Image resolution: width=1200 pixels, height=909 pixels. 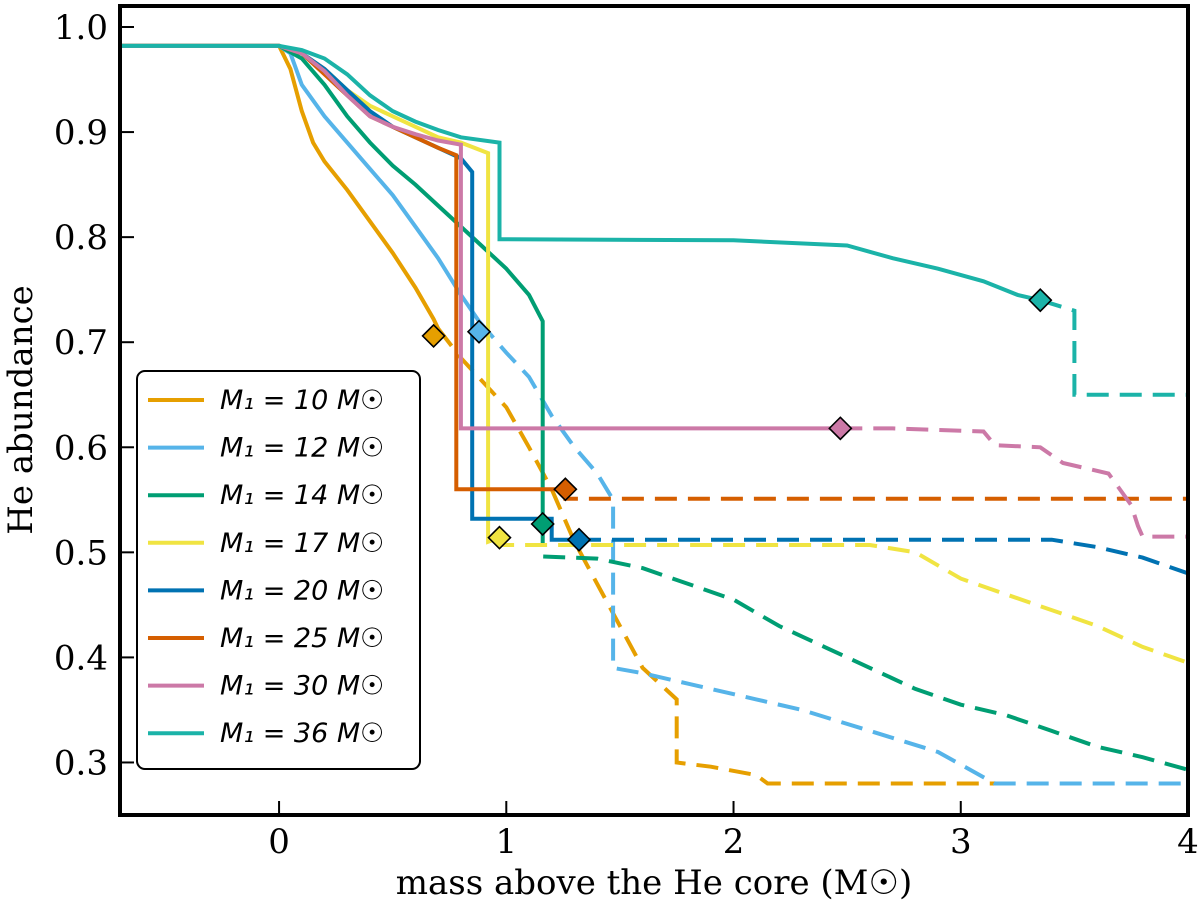 What do you see at coordinates (280, 186) in the screenshot?
I see `series-1-solid-line` at bounding box center [280, 186].